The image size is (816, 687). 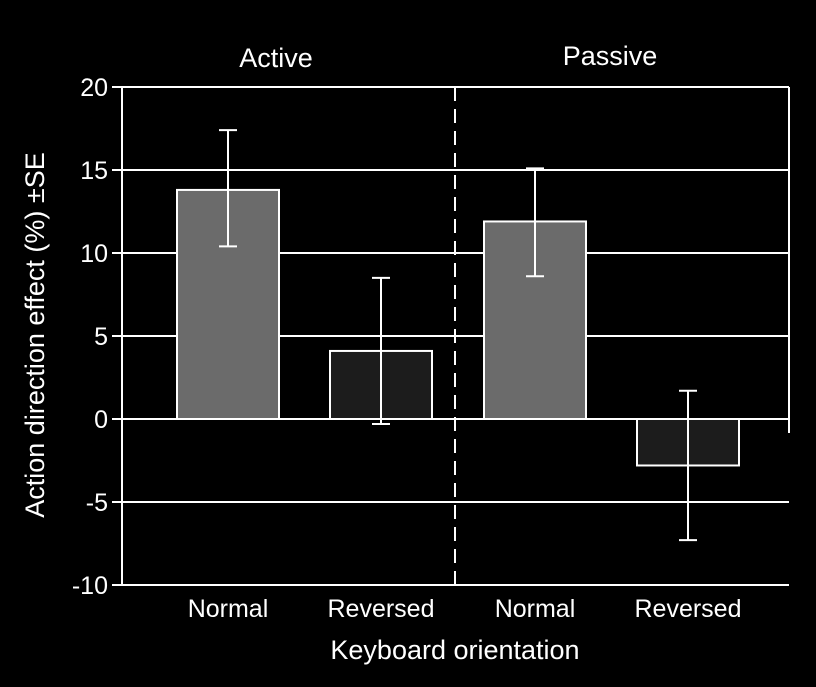 What do you see at coordinates (94, 88) in the screenshot?
I see `y-tick-label-20: 20` at bounding box center [94, 88].